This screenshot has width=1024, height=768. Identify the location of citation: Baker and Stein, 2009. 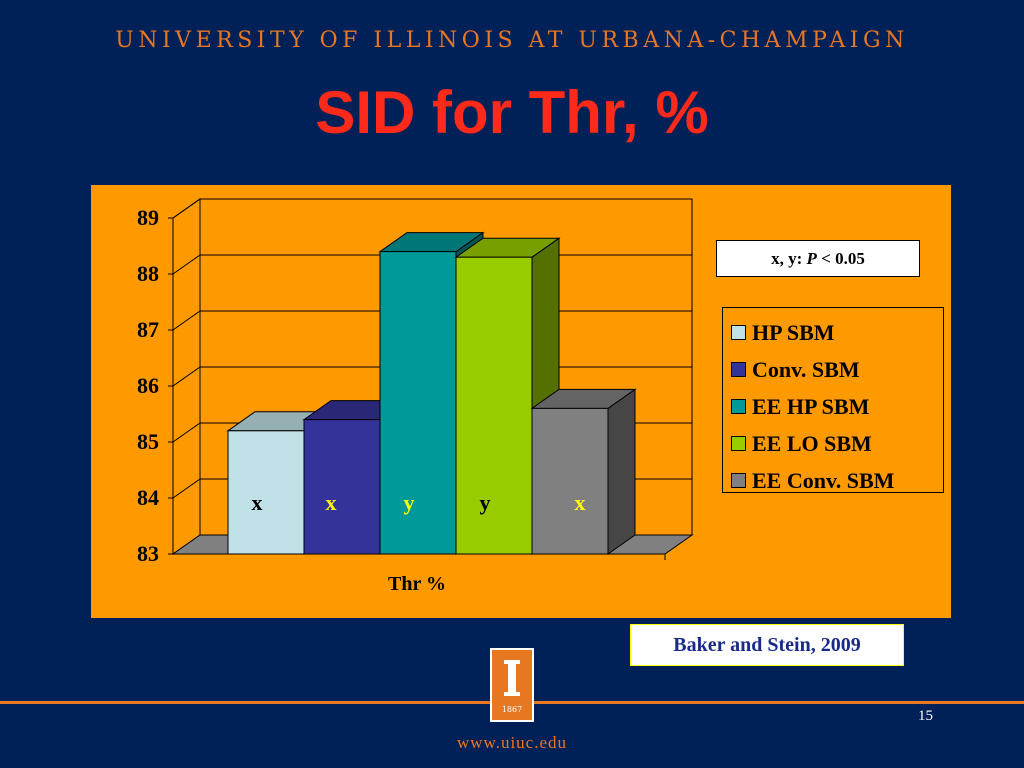
(767, 645).